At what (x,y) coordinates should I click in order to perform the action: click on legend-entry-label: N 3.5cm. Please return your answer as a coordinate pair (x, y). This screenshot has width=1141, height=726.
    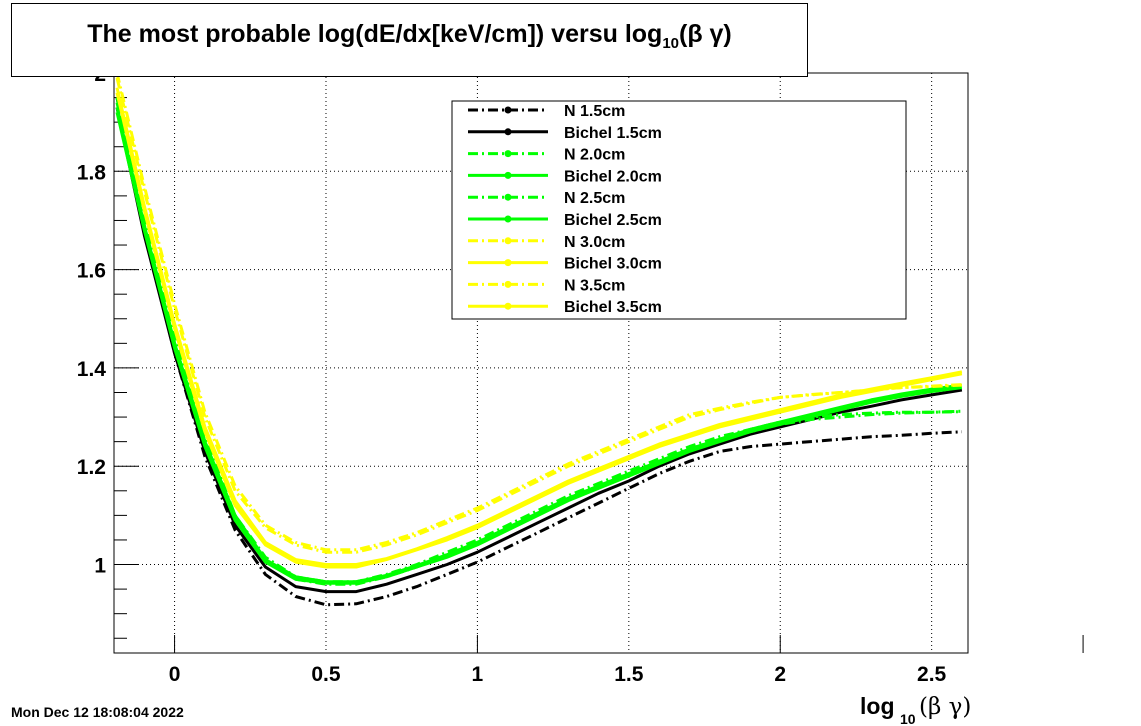
    Looking at the image, I should click on (594, 285).